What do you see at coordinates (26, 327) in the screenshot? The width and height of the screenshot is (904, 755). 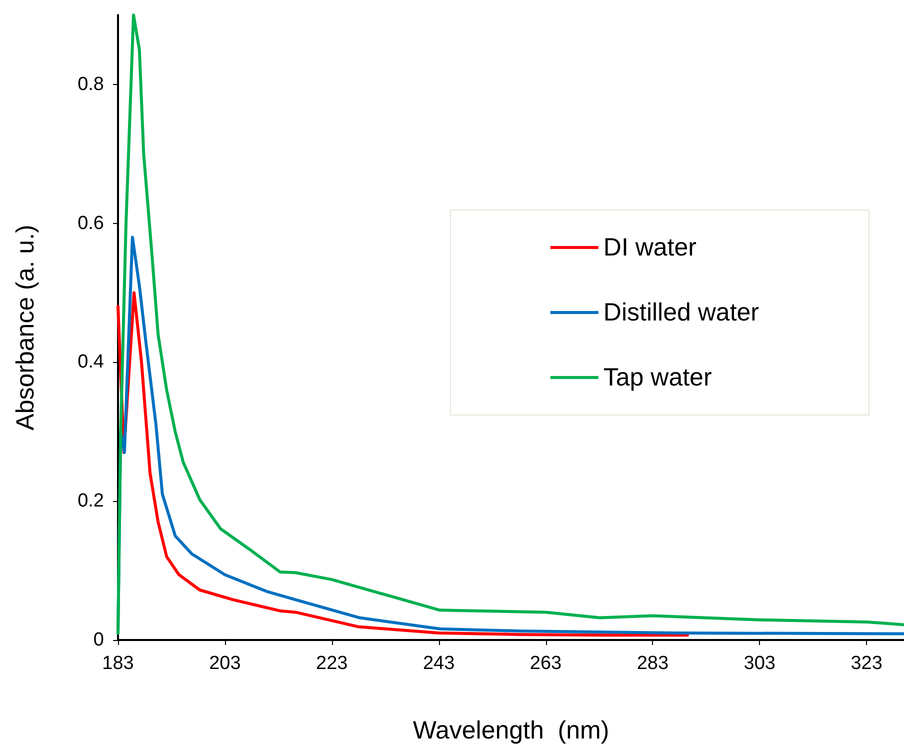 I see `y-axis-title: Absorbance (a. u.)` at bounding box center [26, 327].